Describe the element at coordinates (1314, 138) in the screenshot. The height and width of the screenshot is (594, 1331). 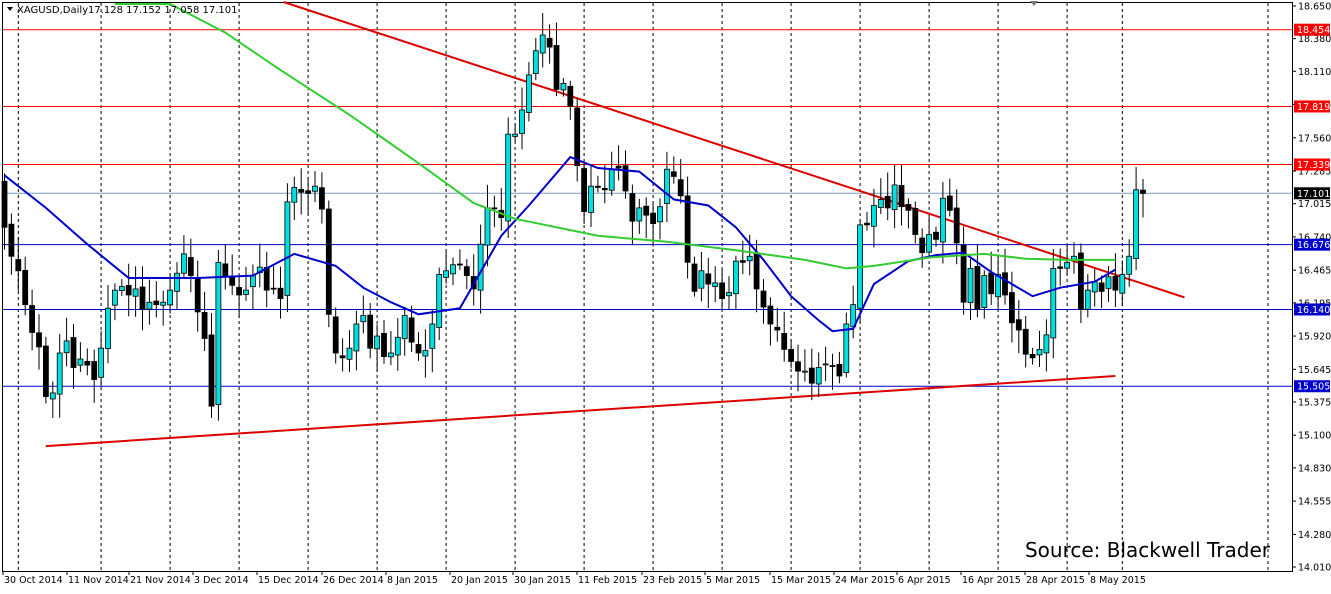
I see `y-tick-label: 17.560` at that location.